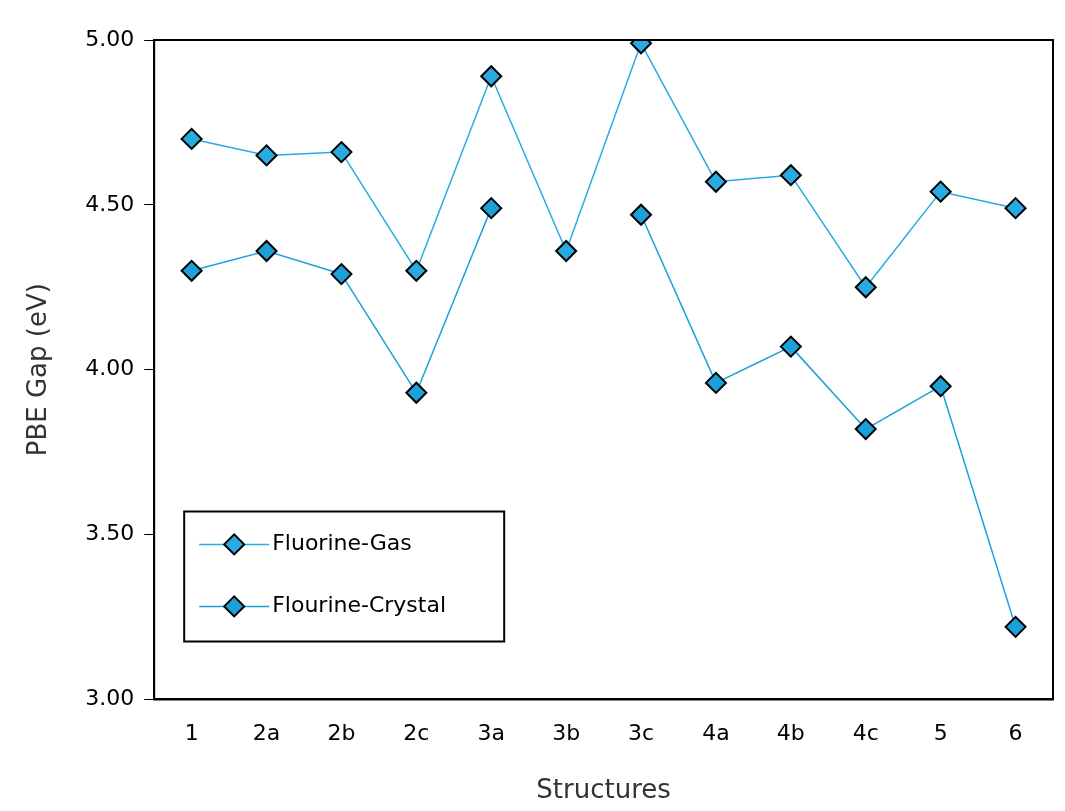 The height and width of the screenshot is (811, 1065). What do you see at coordinates (266, 733) in the screenshot?
I see `x-tick-label: 2a` at bounding box center [266, 733].